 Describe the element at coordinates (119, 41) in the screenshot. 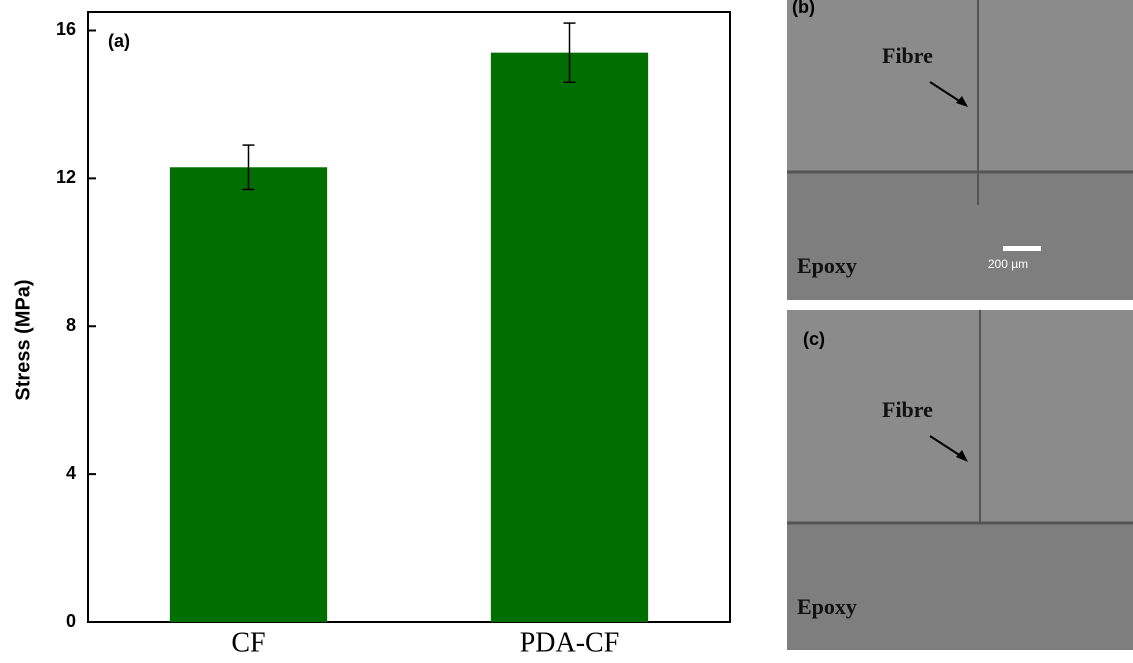

I see `panel-label: (a)` at that location.